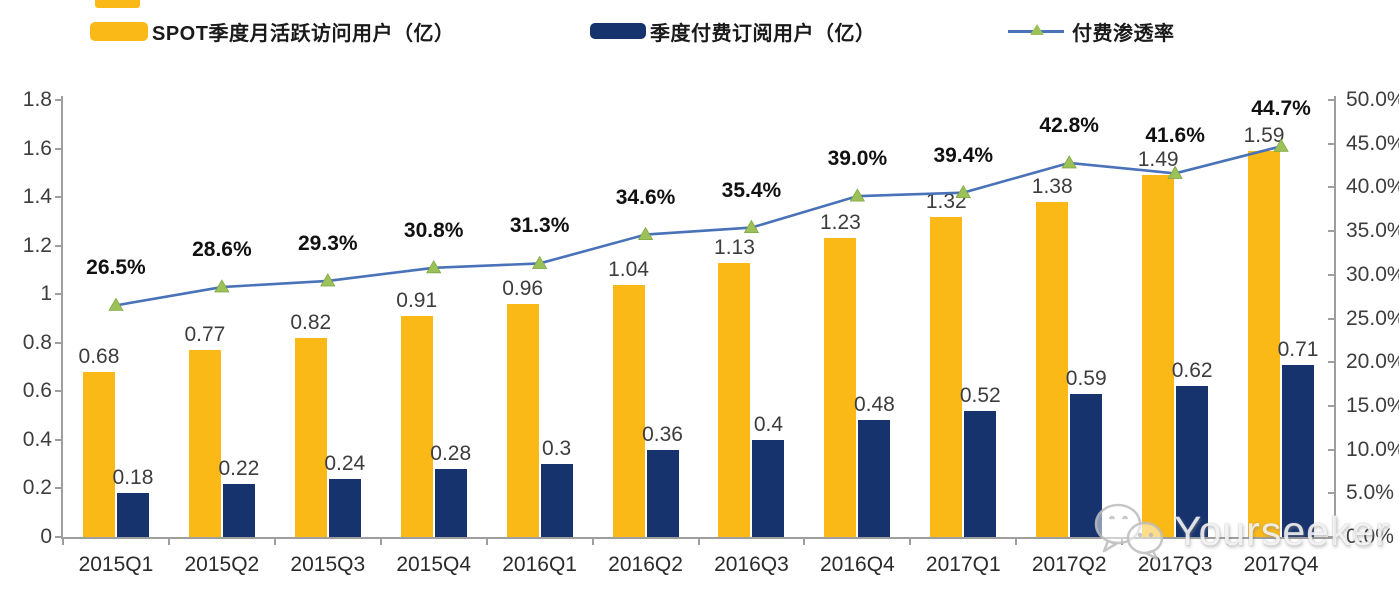 The height and width of the screenshot is (596, 1399). I want to click on bar-label-subscribers: 0.48, so click(874, 405).